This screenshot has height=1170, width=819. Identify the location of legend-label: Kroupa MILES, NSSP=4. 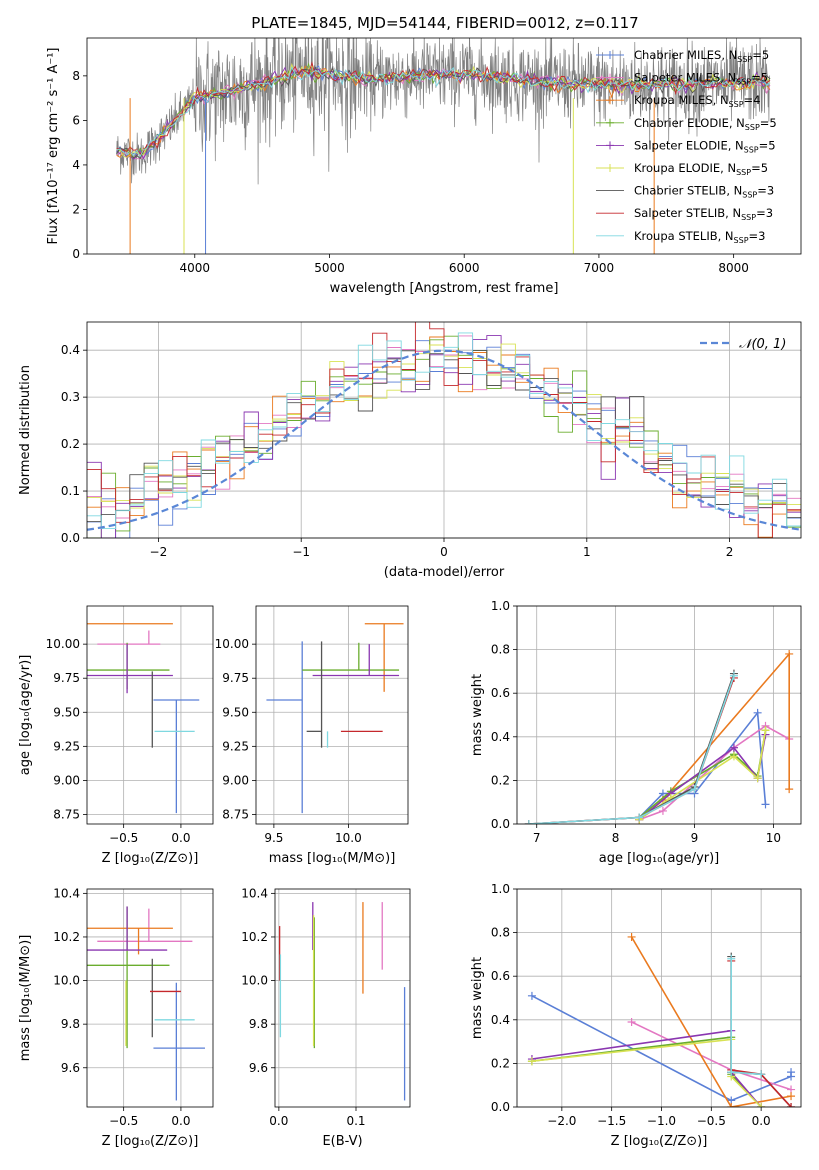
(697, 101).